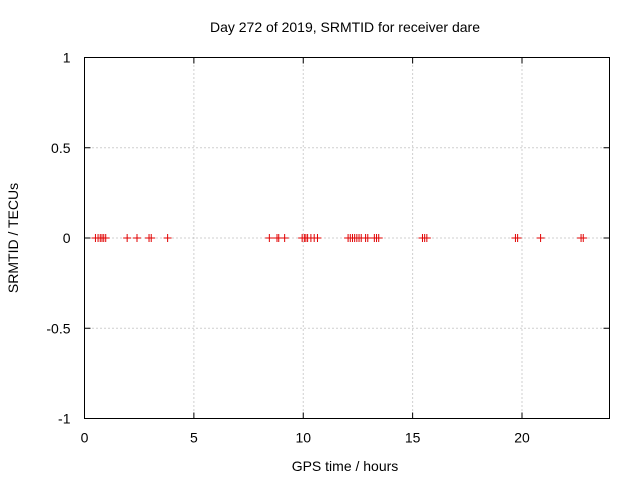 This screenshot has height=480, width=640. What do you see at coordinates (58, 328) in the screenshot?
I see `y-tick-label: -0.5` at bounding box center [58, 328].